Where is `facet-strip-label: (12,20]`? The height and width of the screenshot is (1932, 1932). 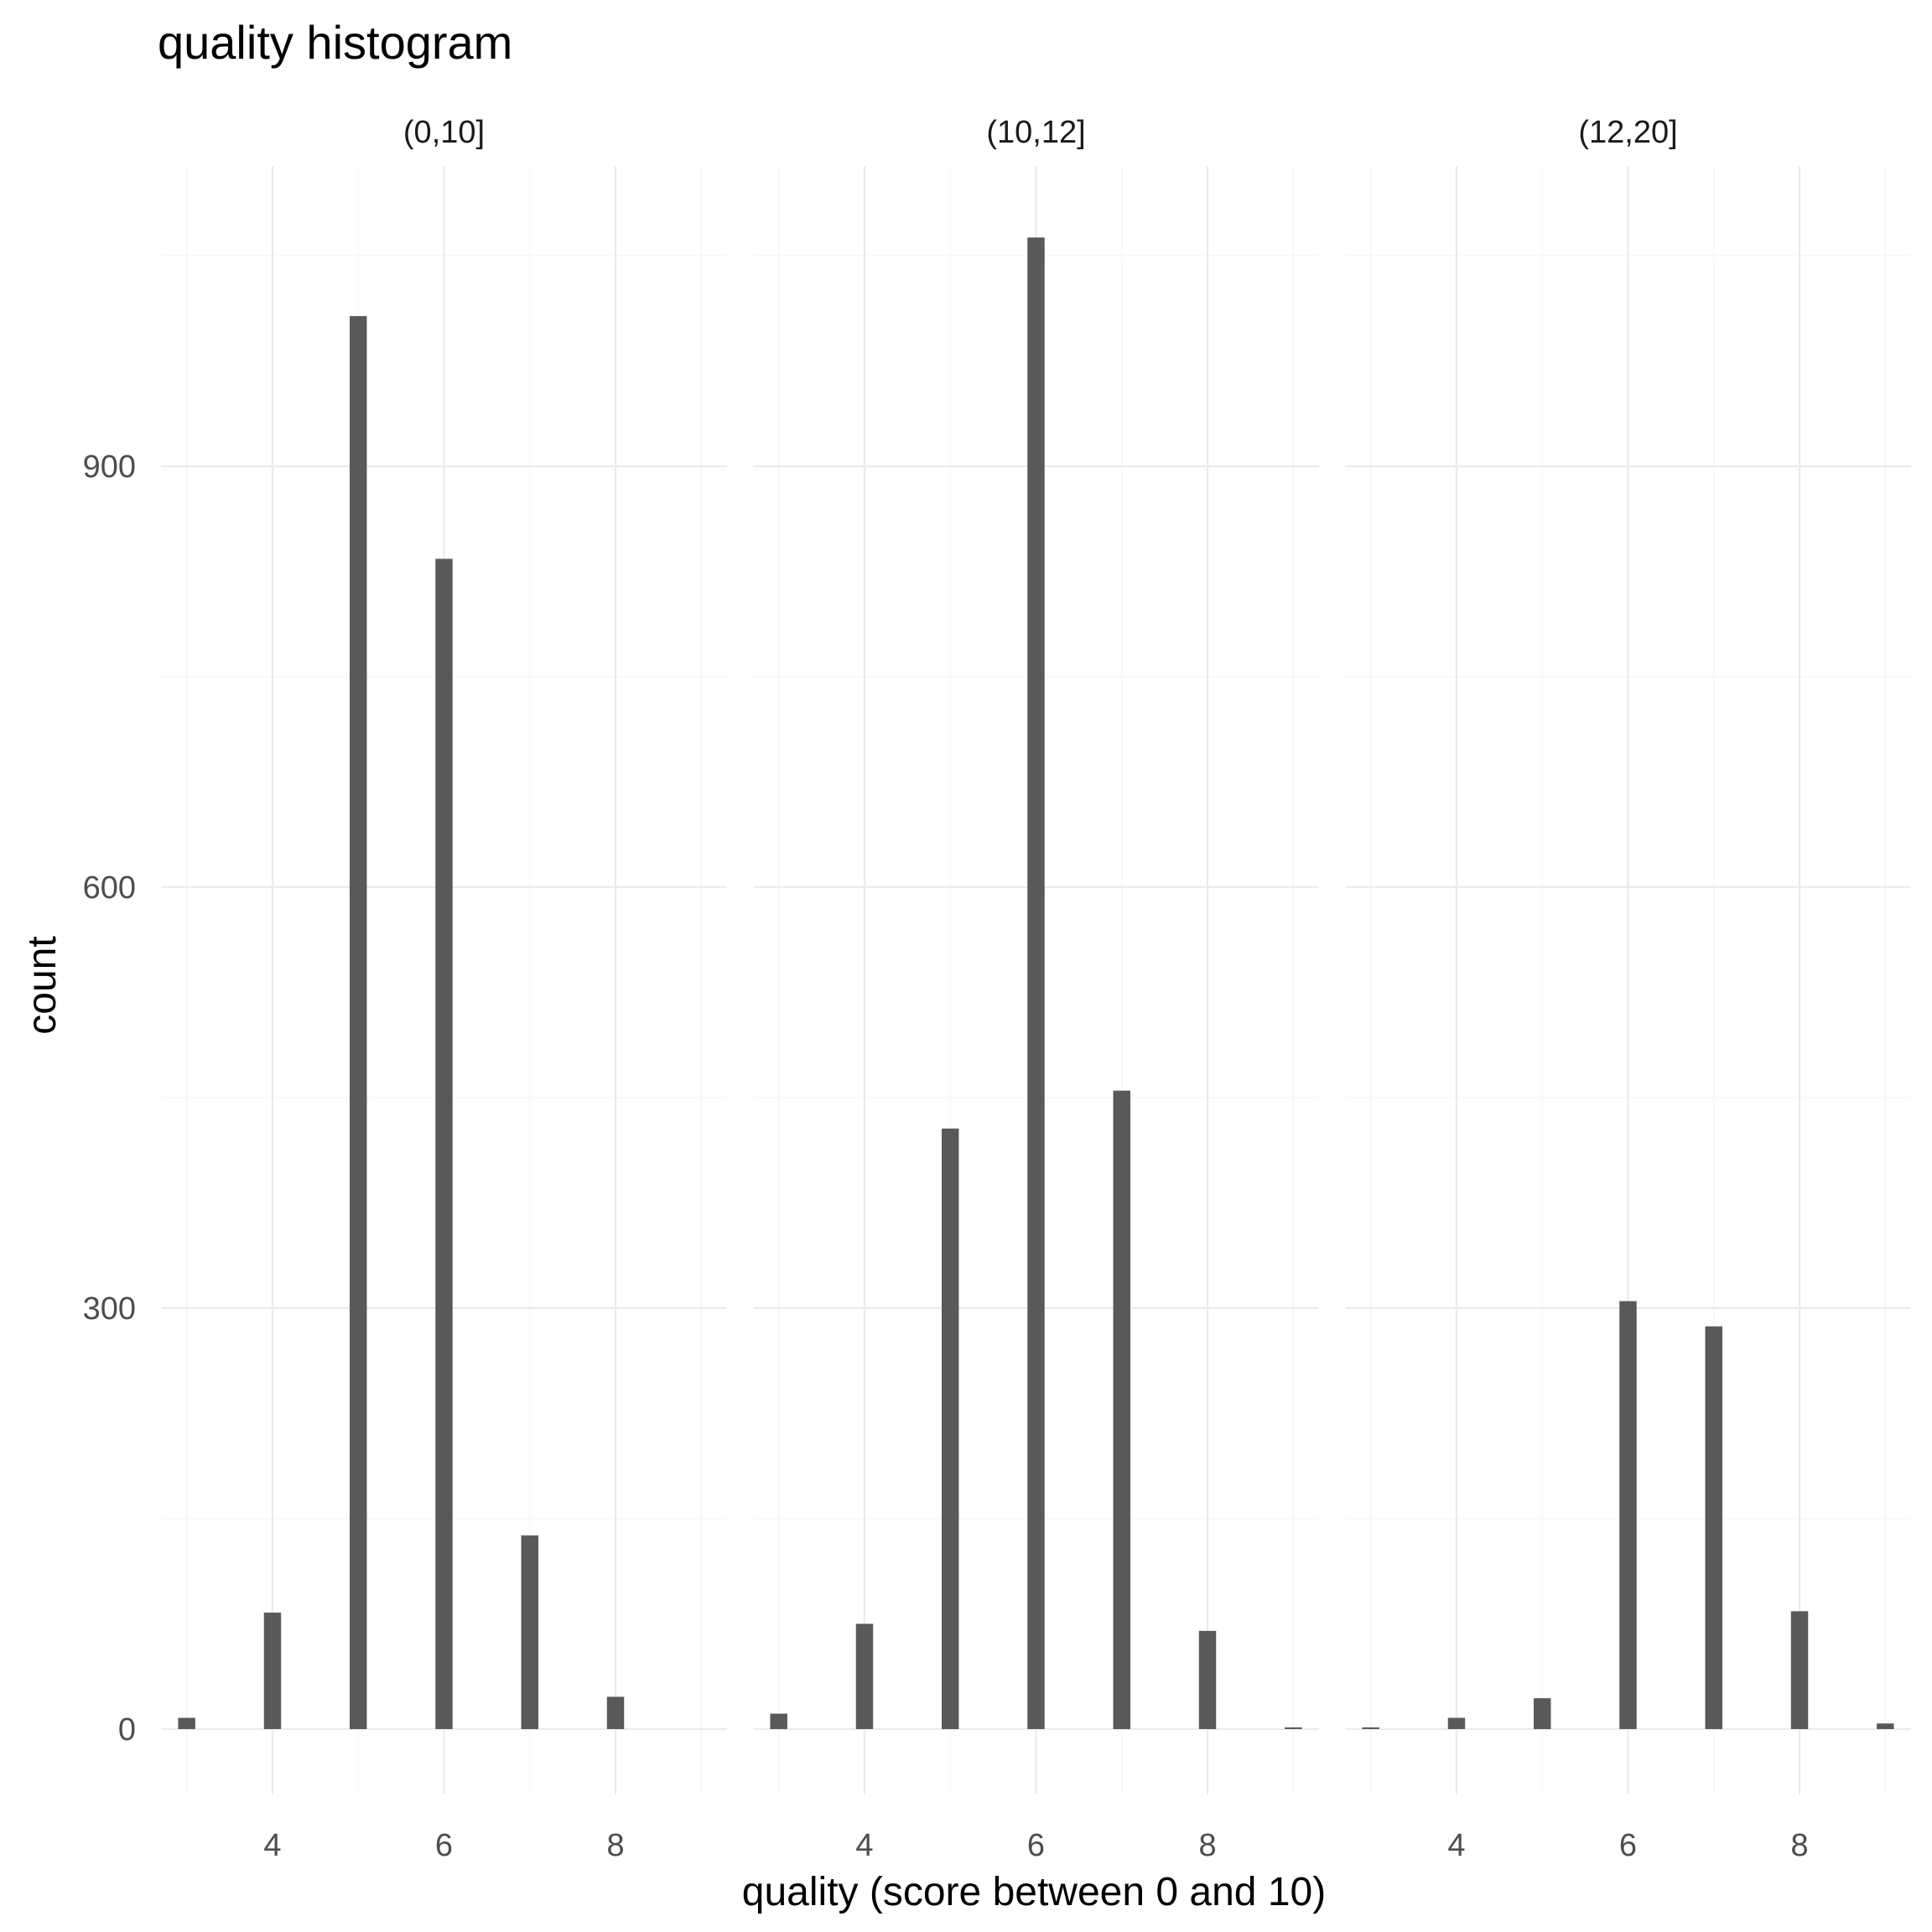
facet-strip-label: (12,20] is located at coordinates (1627, 132).